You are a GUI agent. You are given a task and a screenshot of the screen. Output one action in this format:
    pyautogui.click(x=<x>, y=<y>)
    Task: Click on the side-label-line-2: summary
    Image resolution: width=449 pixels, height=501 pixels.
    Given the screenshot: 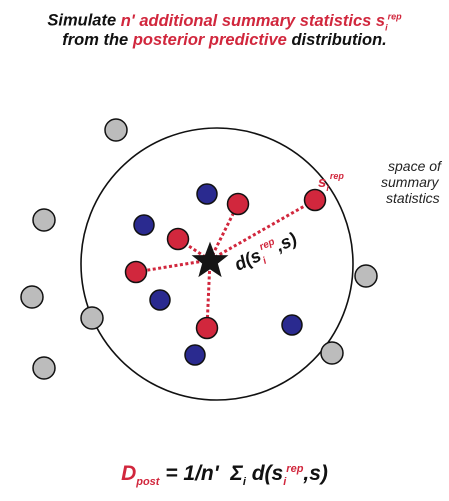 What is the action you would take?
    pyautogui.click(x=410, y=182)
    